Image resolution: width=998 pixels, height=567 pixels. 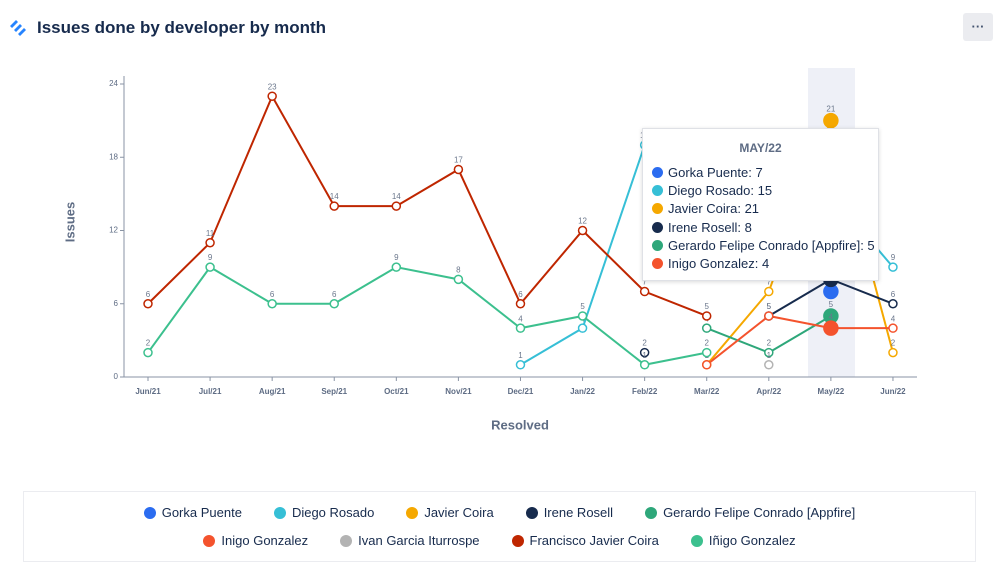 What do you see at coordinates (582, 391) in the screenshot?
I see `x-tick-label: Jan/22` at bounding box center [582, 391].